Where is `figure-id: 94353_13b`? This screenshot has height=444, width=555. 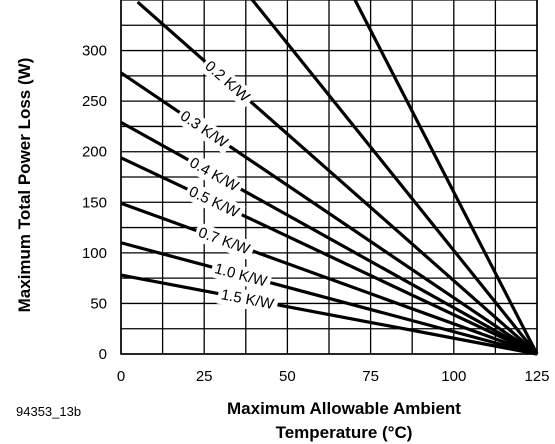 figure-id: 94353_13b is located at coordinates (48, 411).